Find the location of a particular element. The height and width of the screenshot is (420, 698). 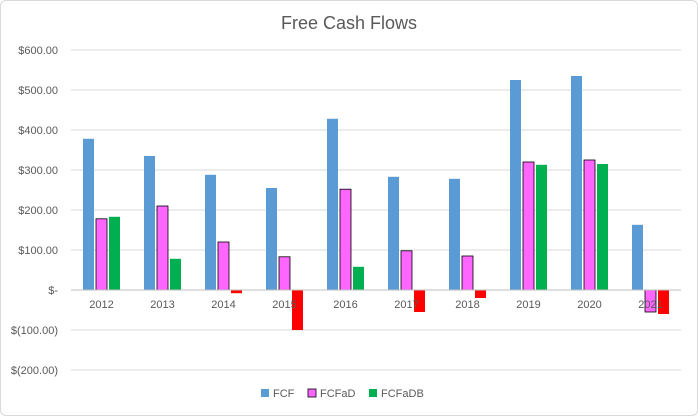

bar-fcfadb-2017 is located at coordinates (419, 301).